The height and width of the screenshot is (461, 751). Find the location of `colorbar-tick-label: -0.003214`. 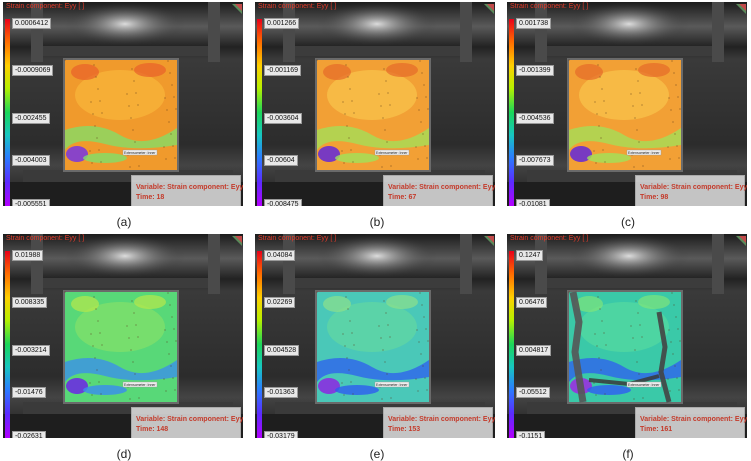

colorbar-tick-label: -0.003214 is located at coordinates (31, 350).